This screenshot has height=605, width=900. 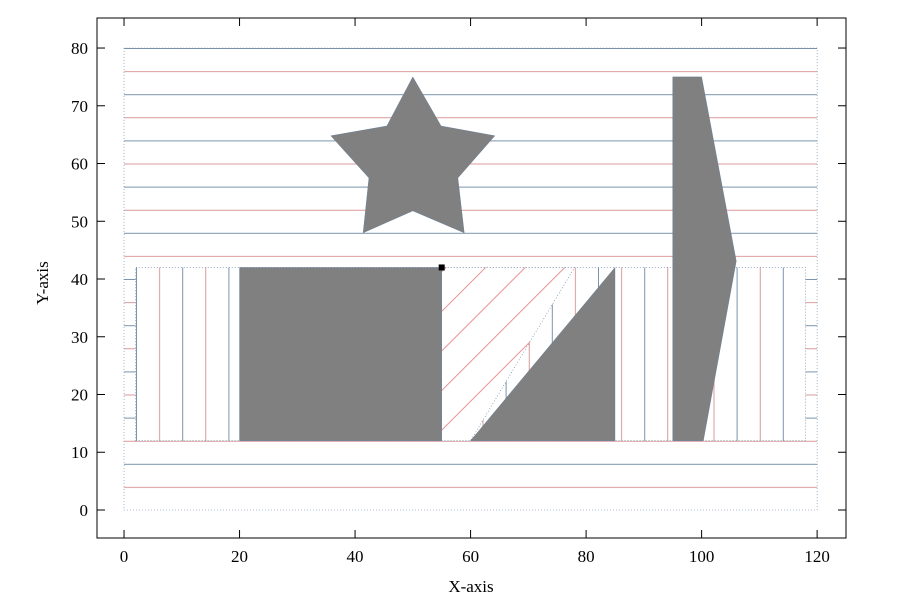 I want to click on y-tick-label: 60, so click(x=79, y=164).